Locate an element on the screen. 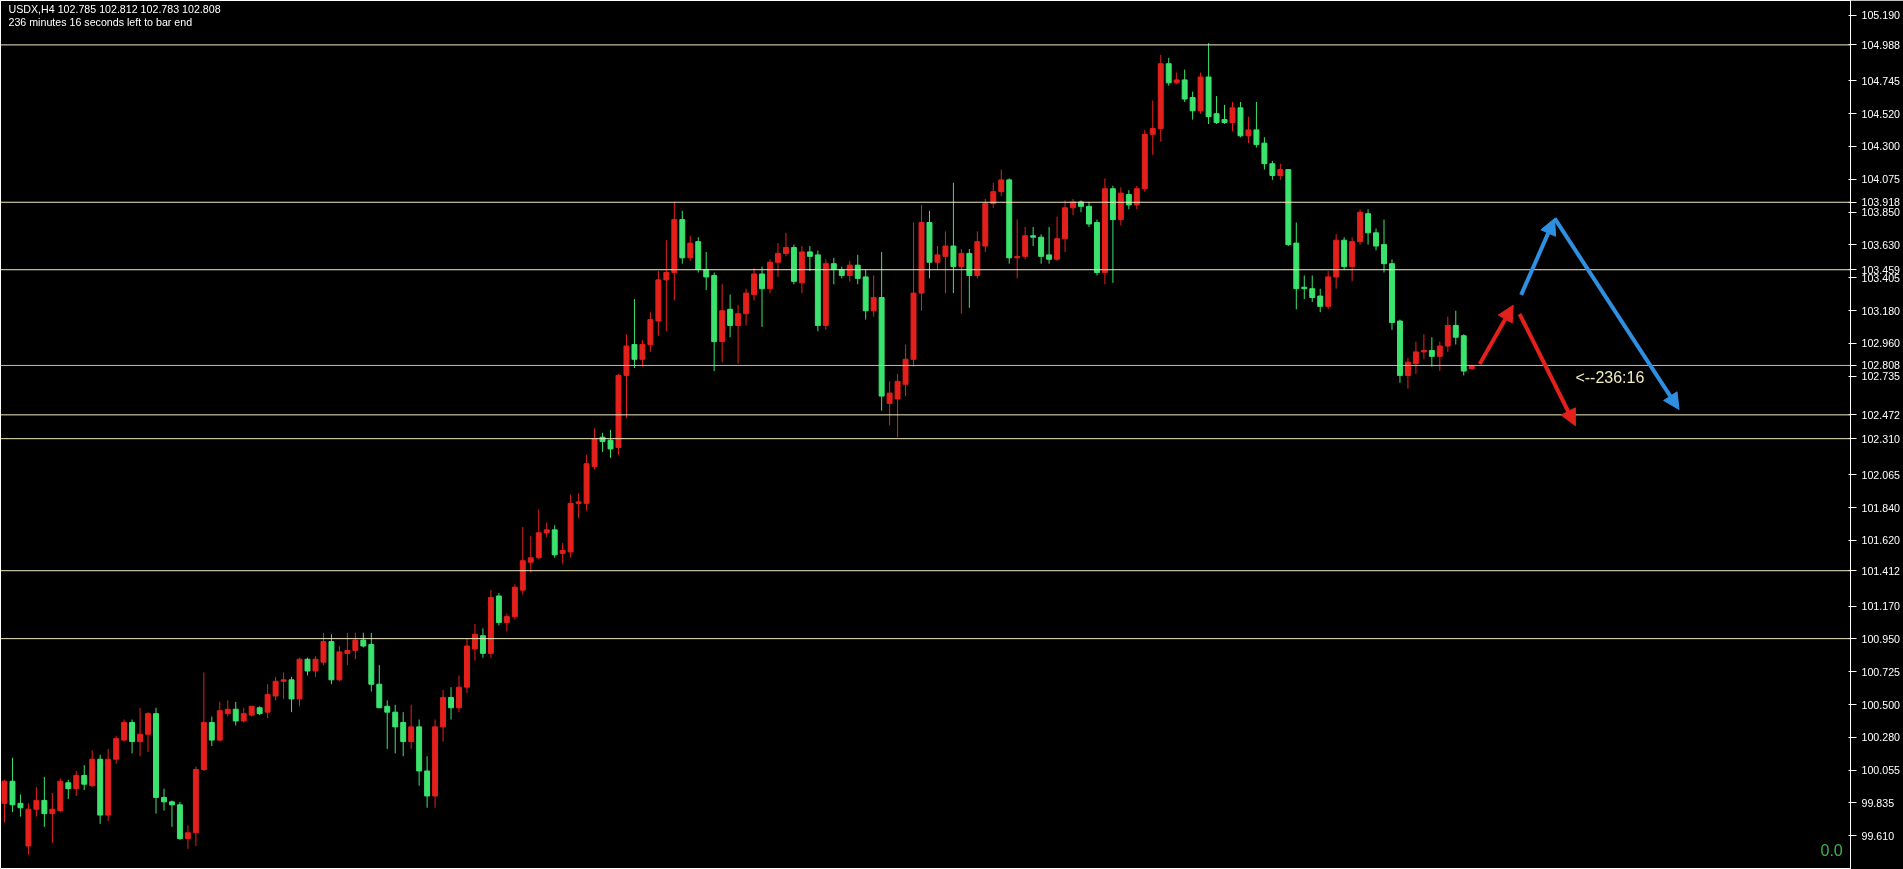 This screenshot has height=869, width=1903. chart-title: USDX,H4 102.785 102.812 102.783 102.808 is located at coordinates (114, 8).